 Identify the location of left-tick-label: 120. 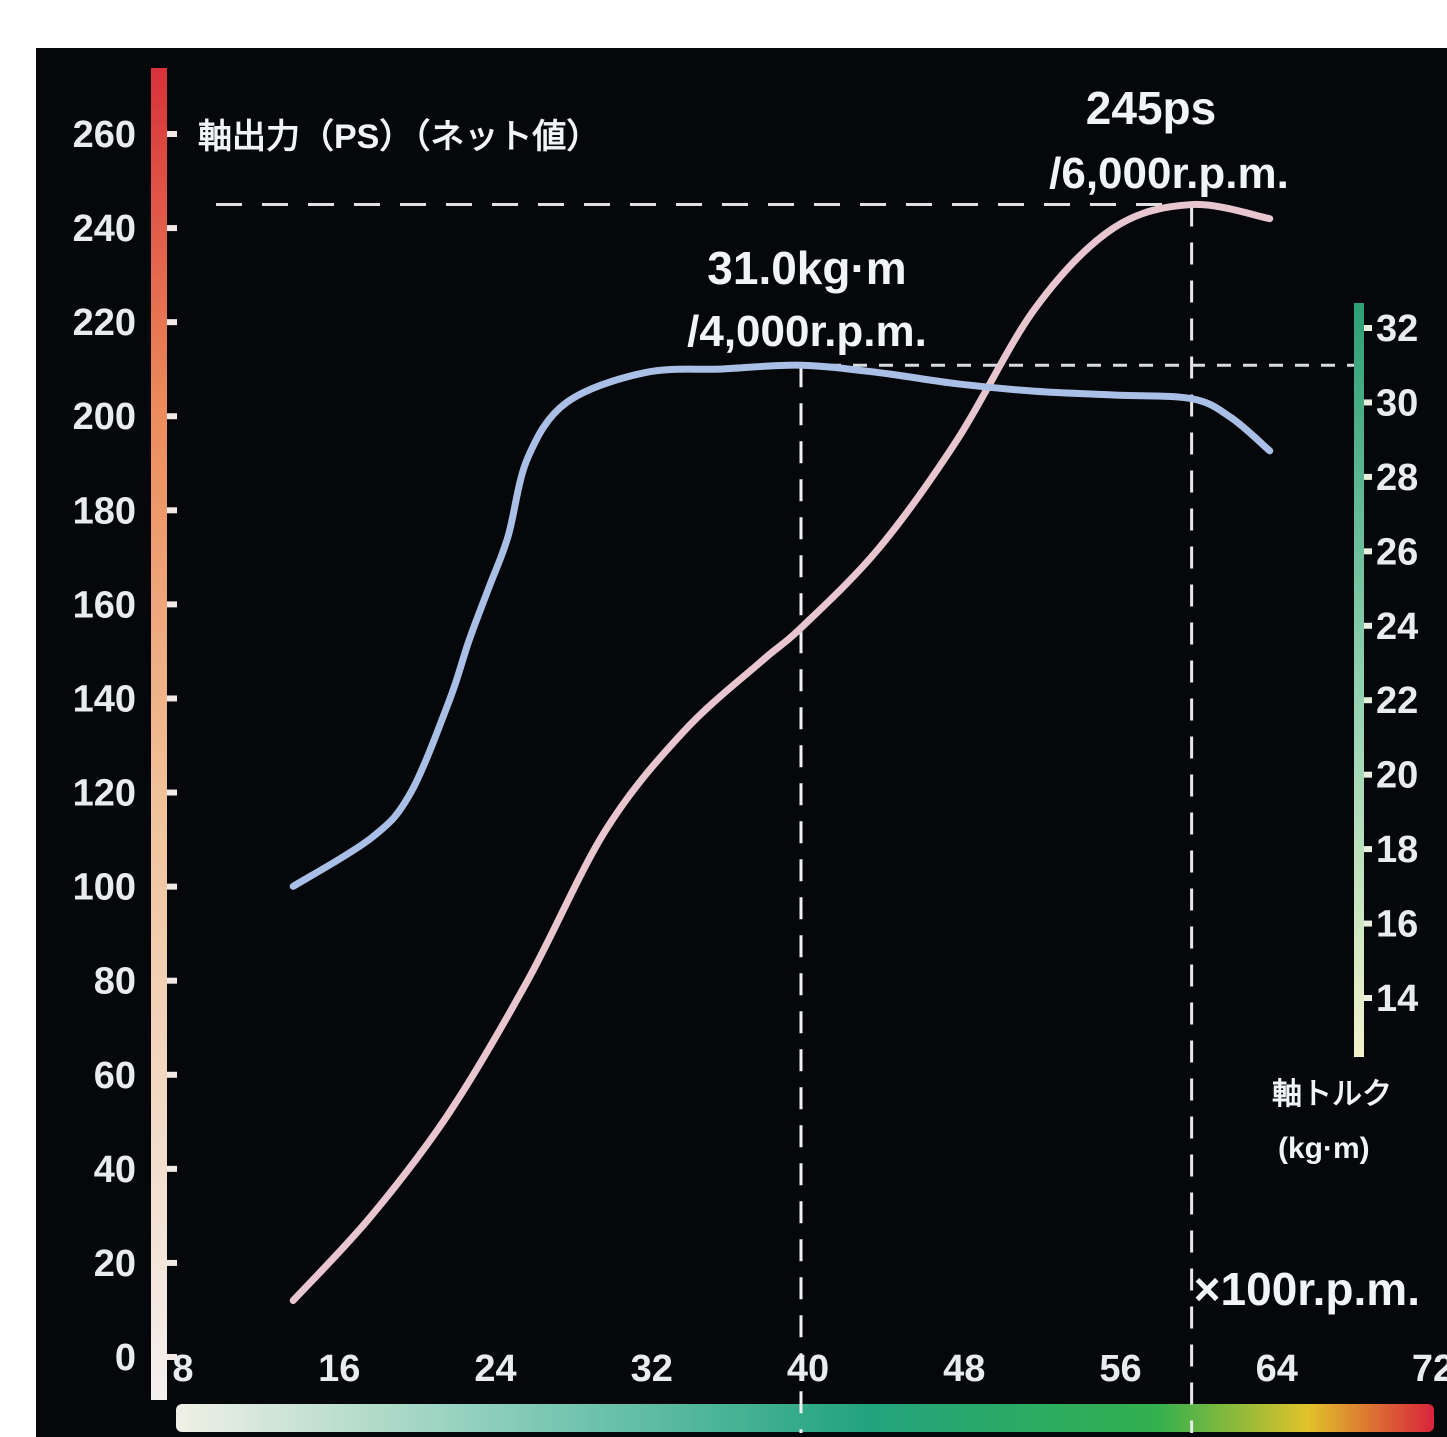
(104, 794).